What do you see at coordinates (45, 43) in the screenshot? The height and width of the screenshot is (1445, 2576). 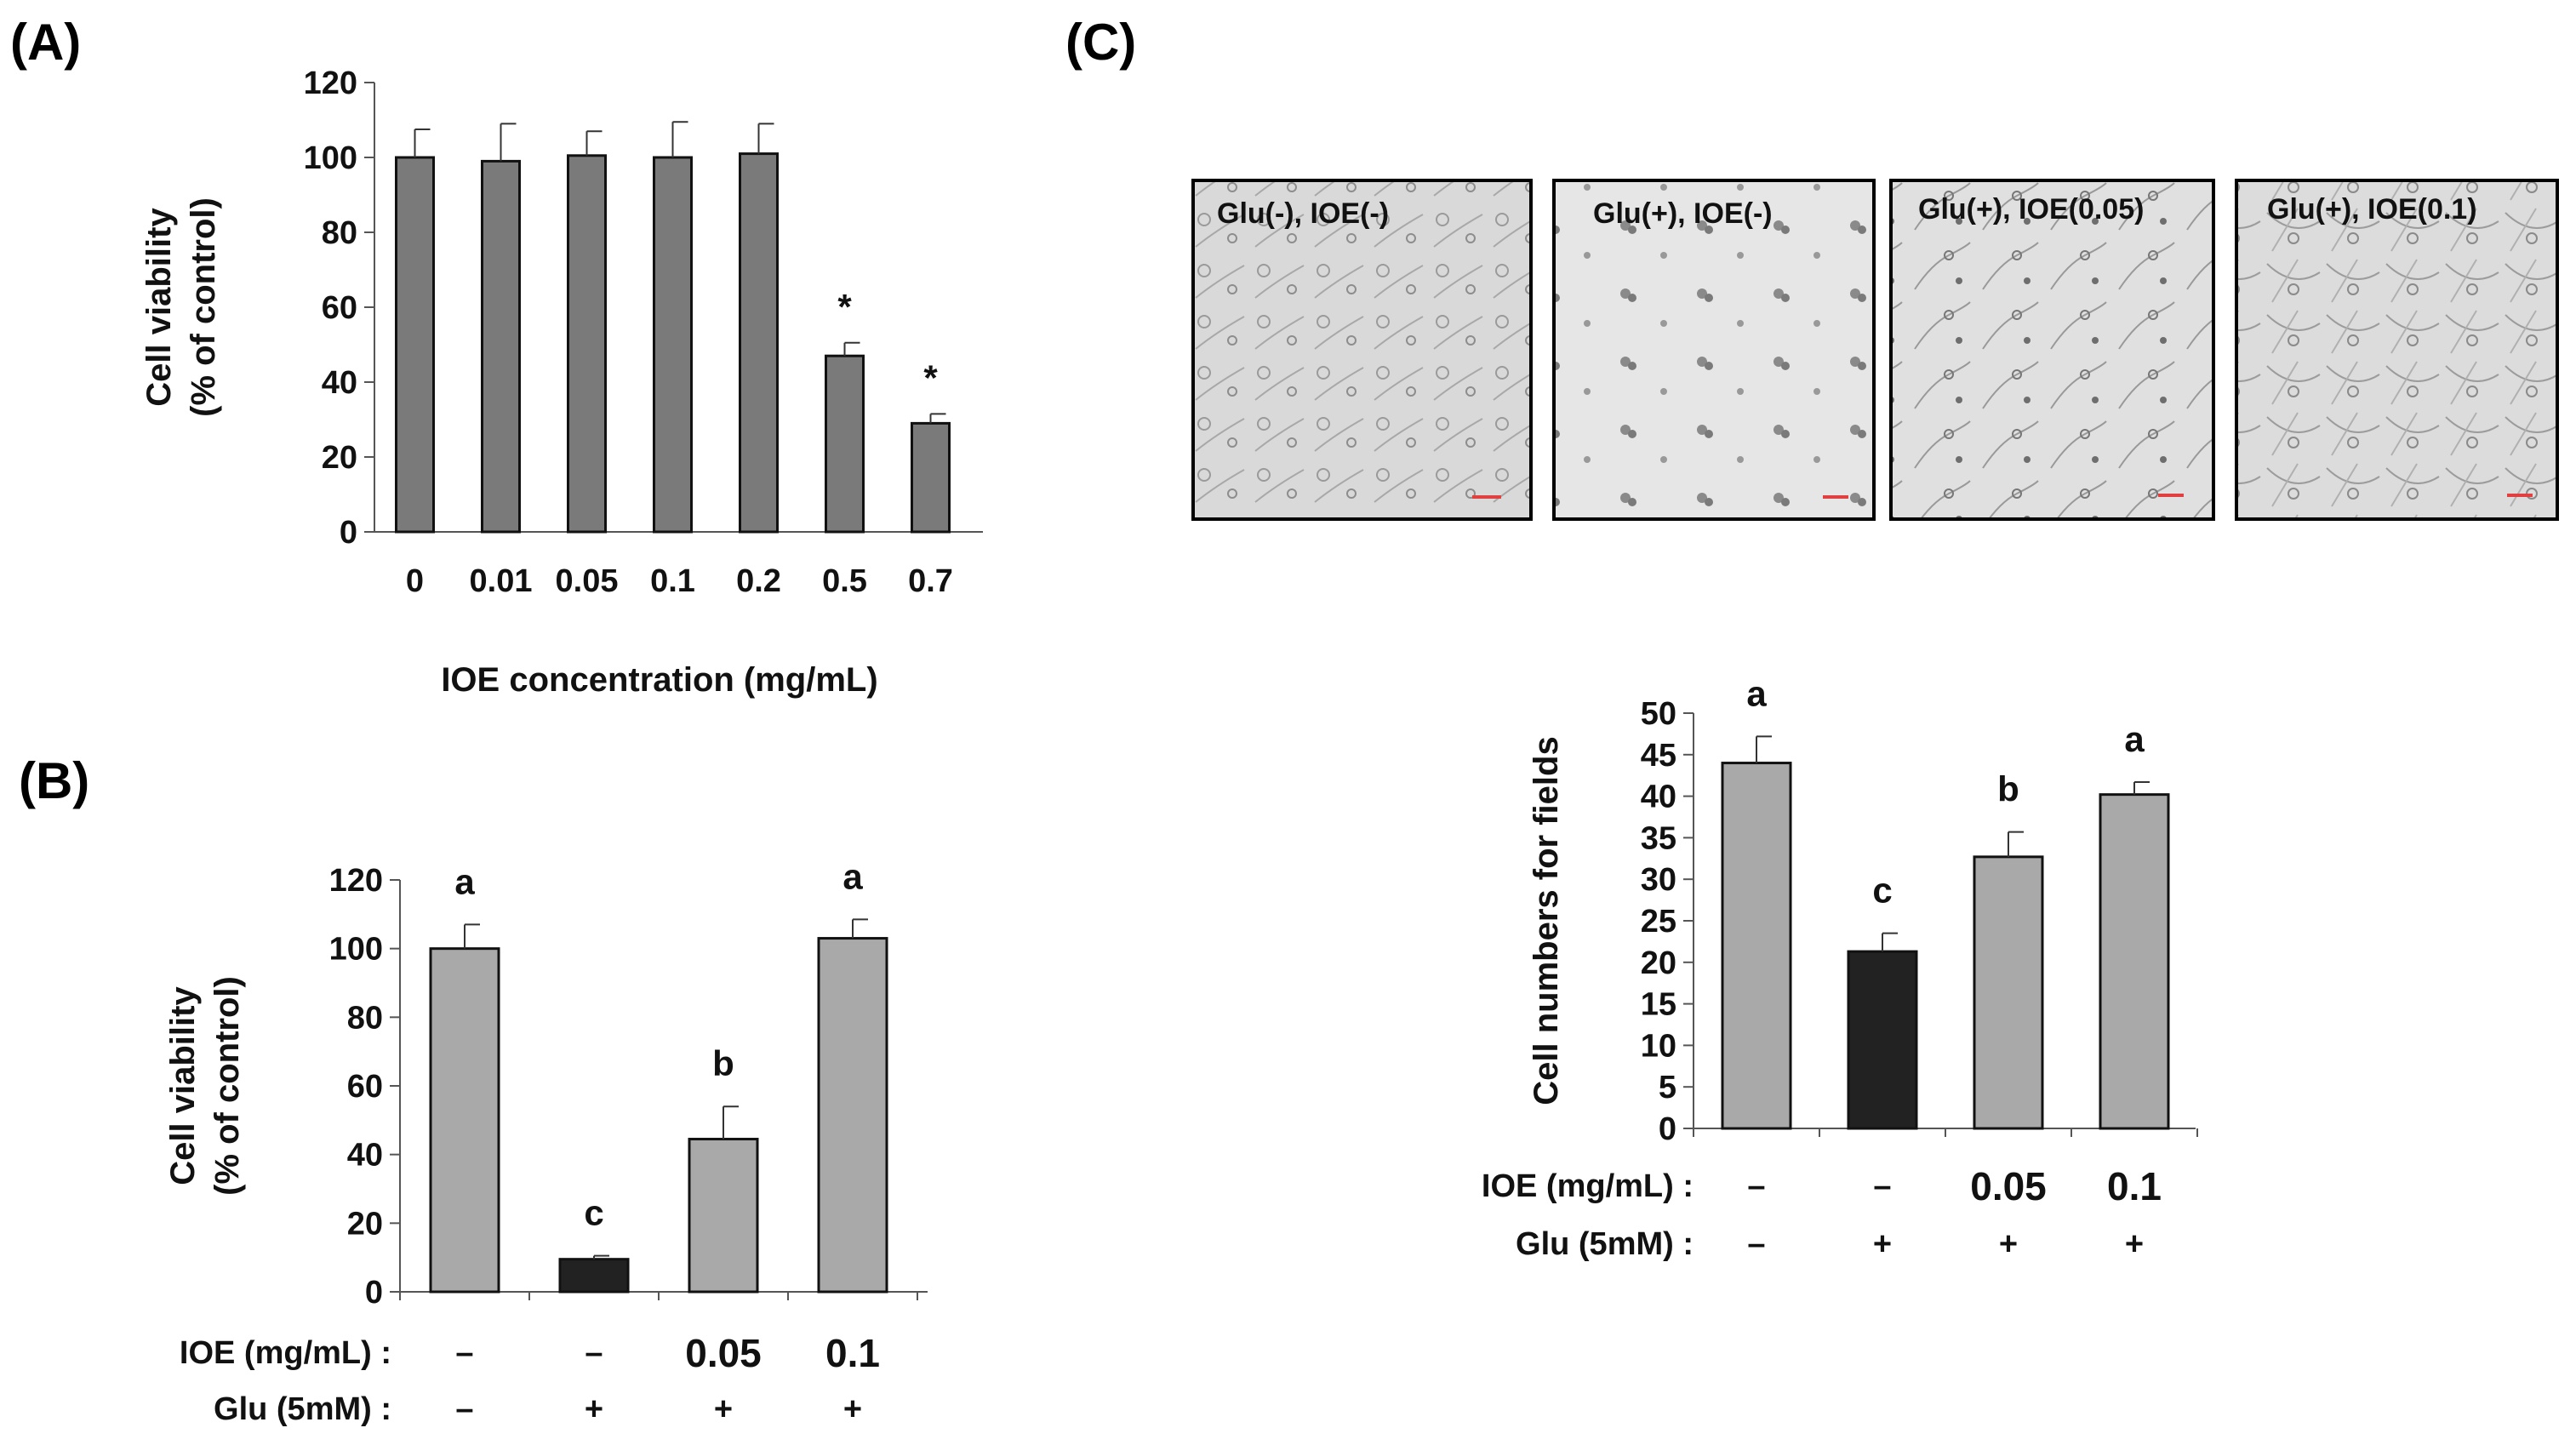 I see `panel-label-a: (A)` at bounding box center [45, 43].